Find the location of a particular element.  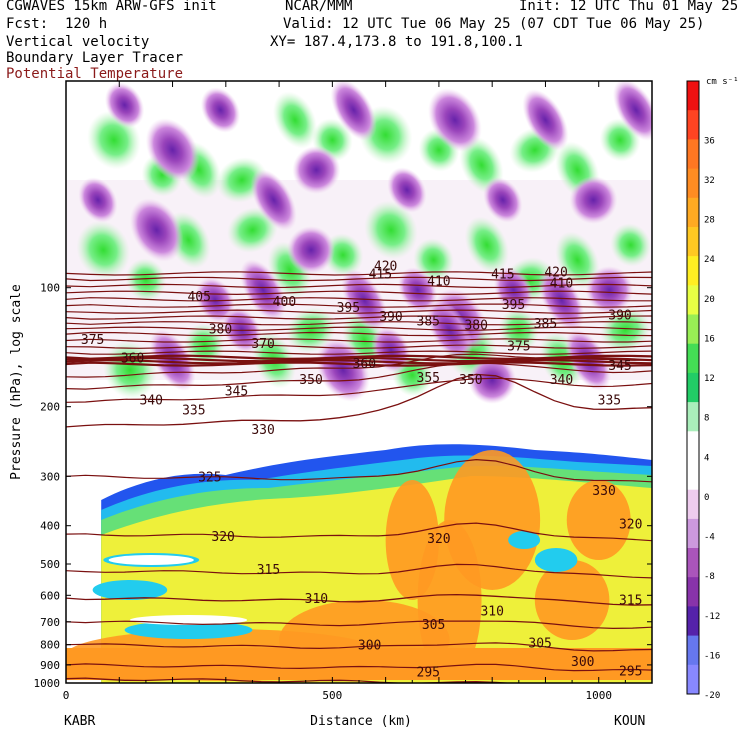

colorbar-label: 32 is located at coordinates (709, 181).